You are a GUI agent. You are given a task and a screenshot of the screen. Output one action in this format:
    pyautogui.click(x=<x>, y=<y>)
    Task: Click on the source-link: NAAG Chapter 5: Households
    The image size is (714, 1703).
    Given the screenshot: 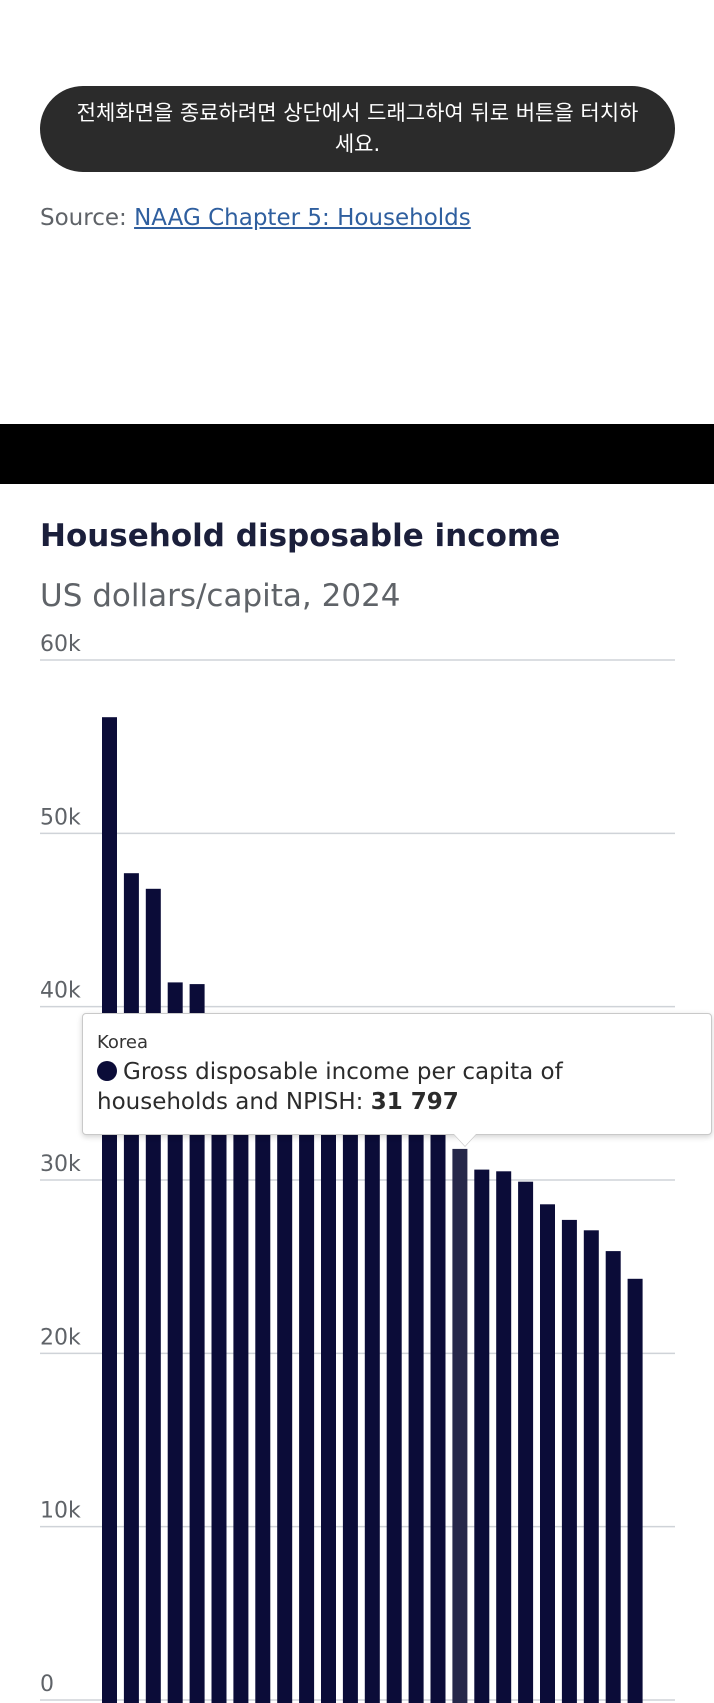 What is the action you would take?
    pyautogui.click(x=302, y=218)
    